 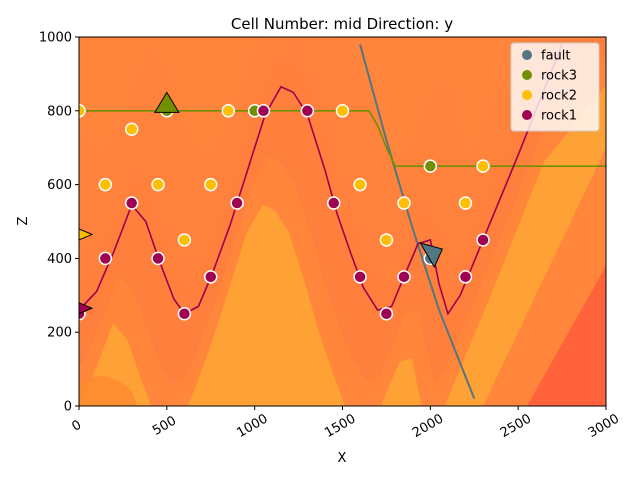 I want to click on legend-marker-rock2, so click(x=527, y=95).